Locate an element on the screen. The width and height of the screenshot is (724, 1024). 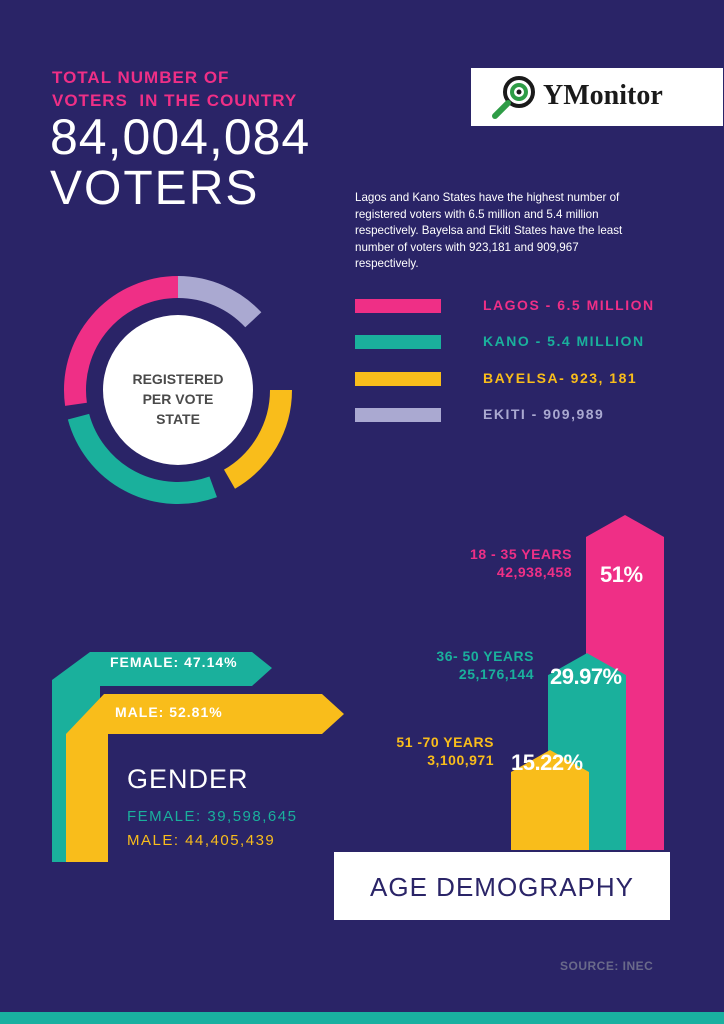
gender-female-count: FEMALE: 39,598,645 is located at coordinates (212, 816).